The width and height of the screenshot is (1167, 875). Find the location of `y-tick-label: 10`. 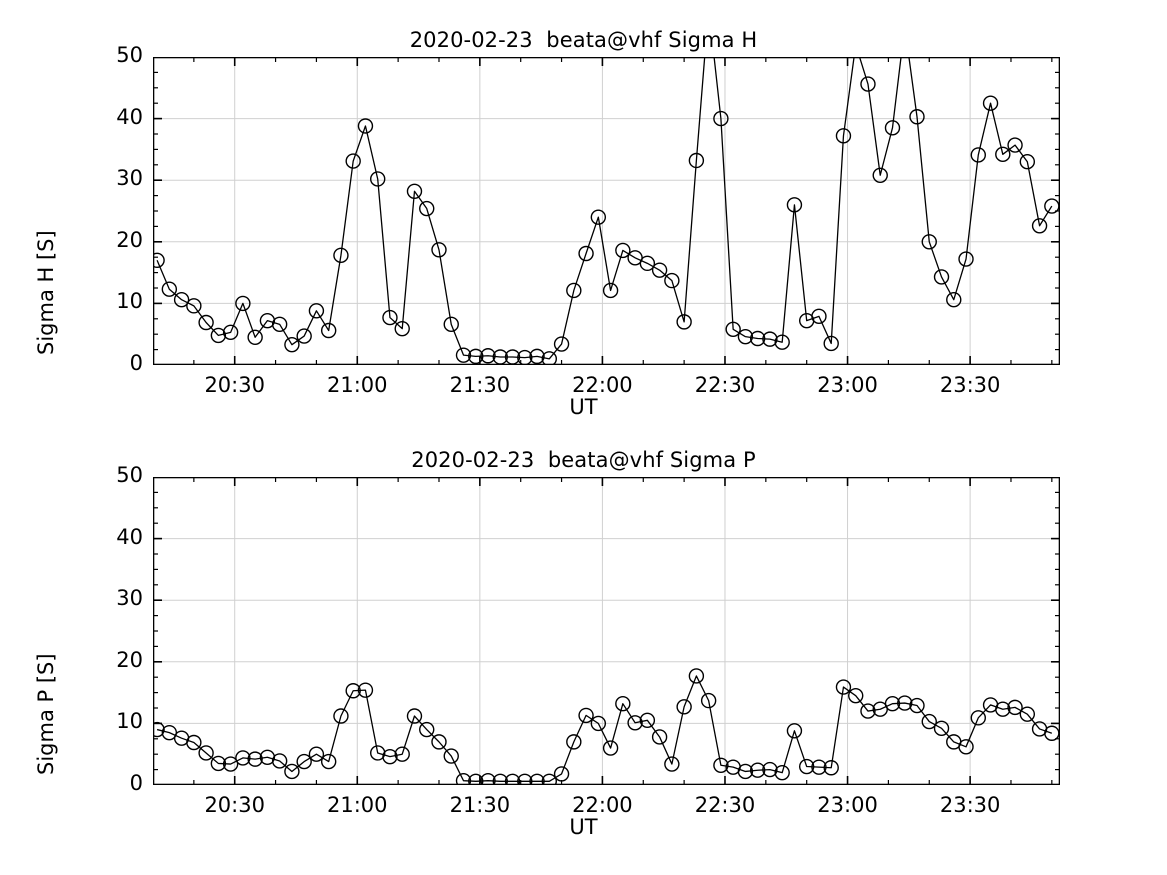

y-tick-label: 10 is located at coordinates (129, 301).